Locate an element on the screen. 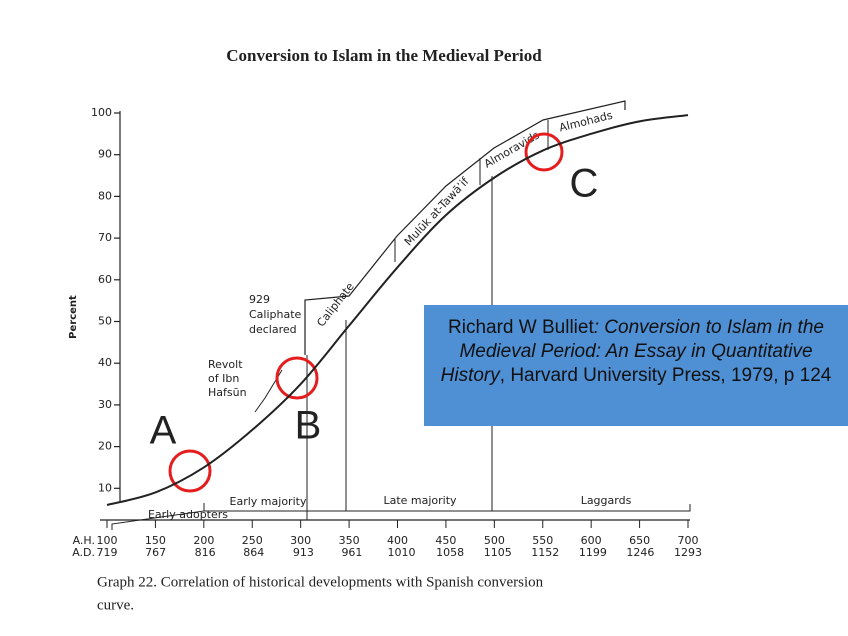  y-tick-label: 30 is located at coordinates (105, 404).